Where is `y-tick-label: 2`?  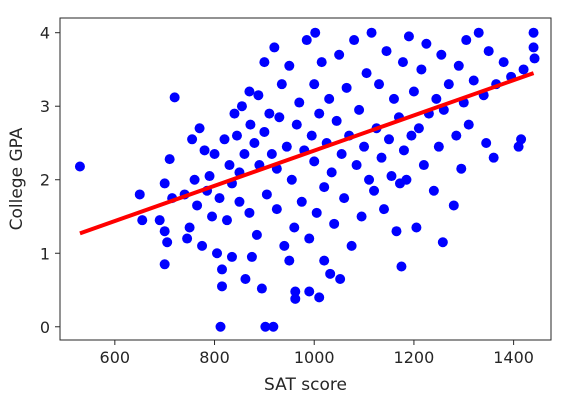 y-tick-label: 2 is located at coordinates (45, 180).